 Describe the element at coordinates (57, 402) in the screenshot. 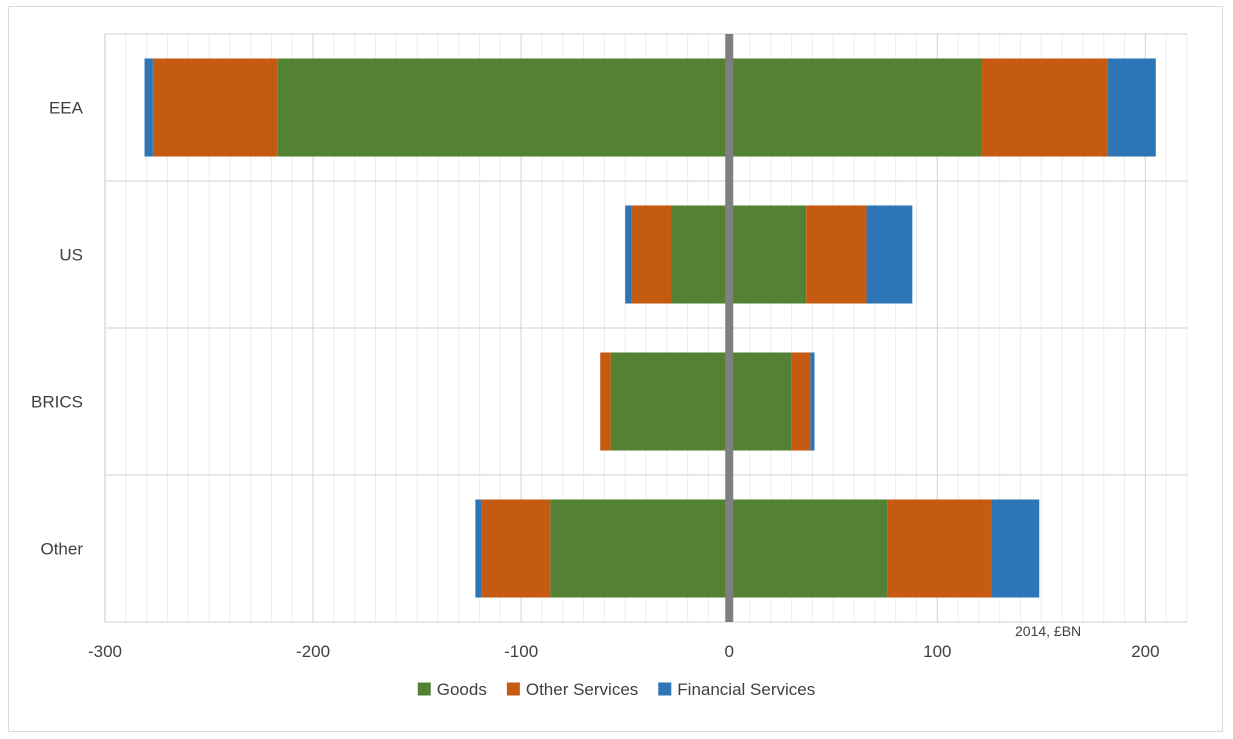

I see `category-label: BRICS` at that location.